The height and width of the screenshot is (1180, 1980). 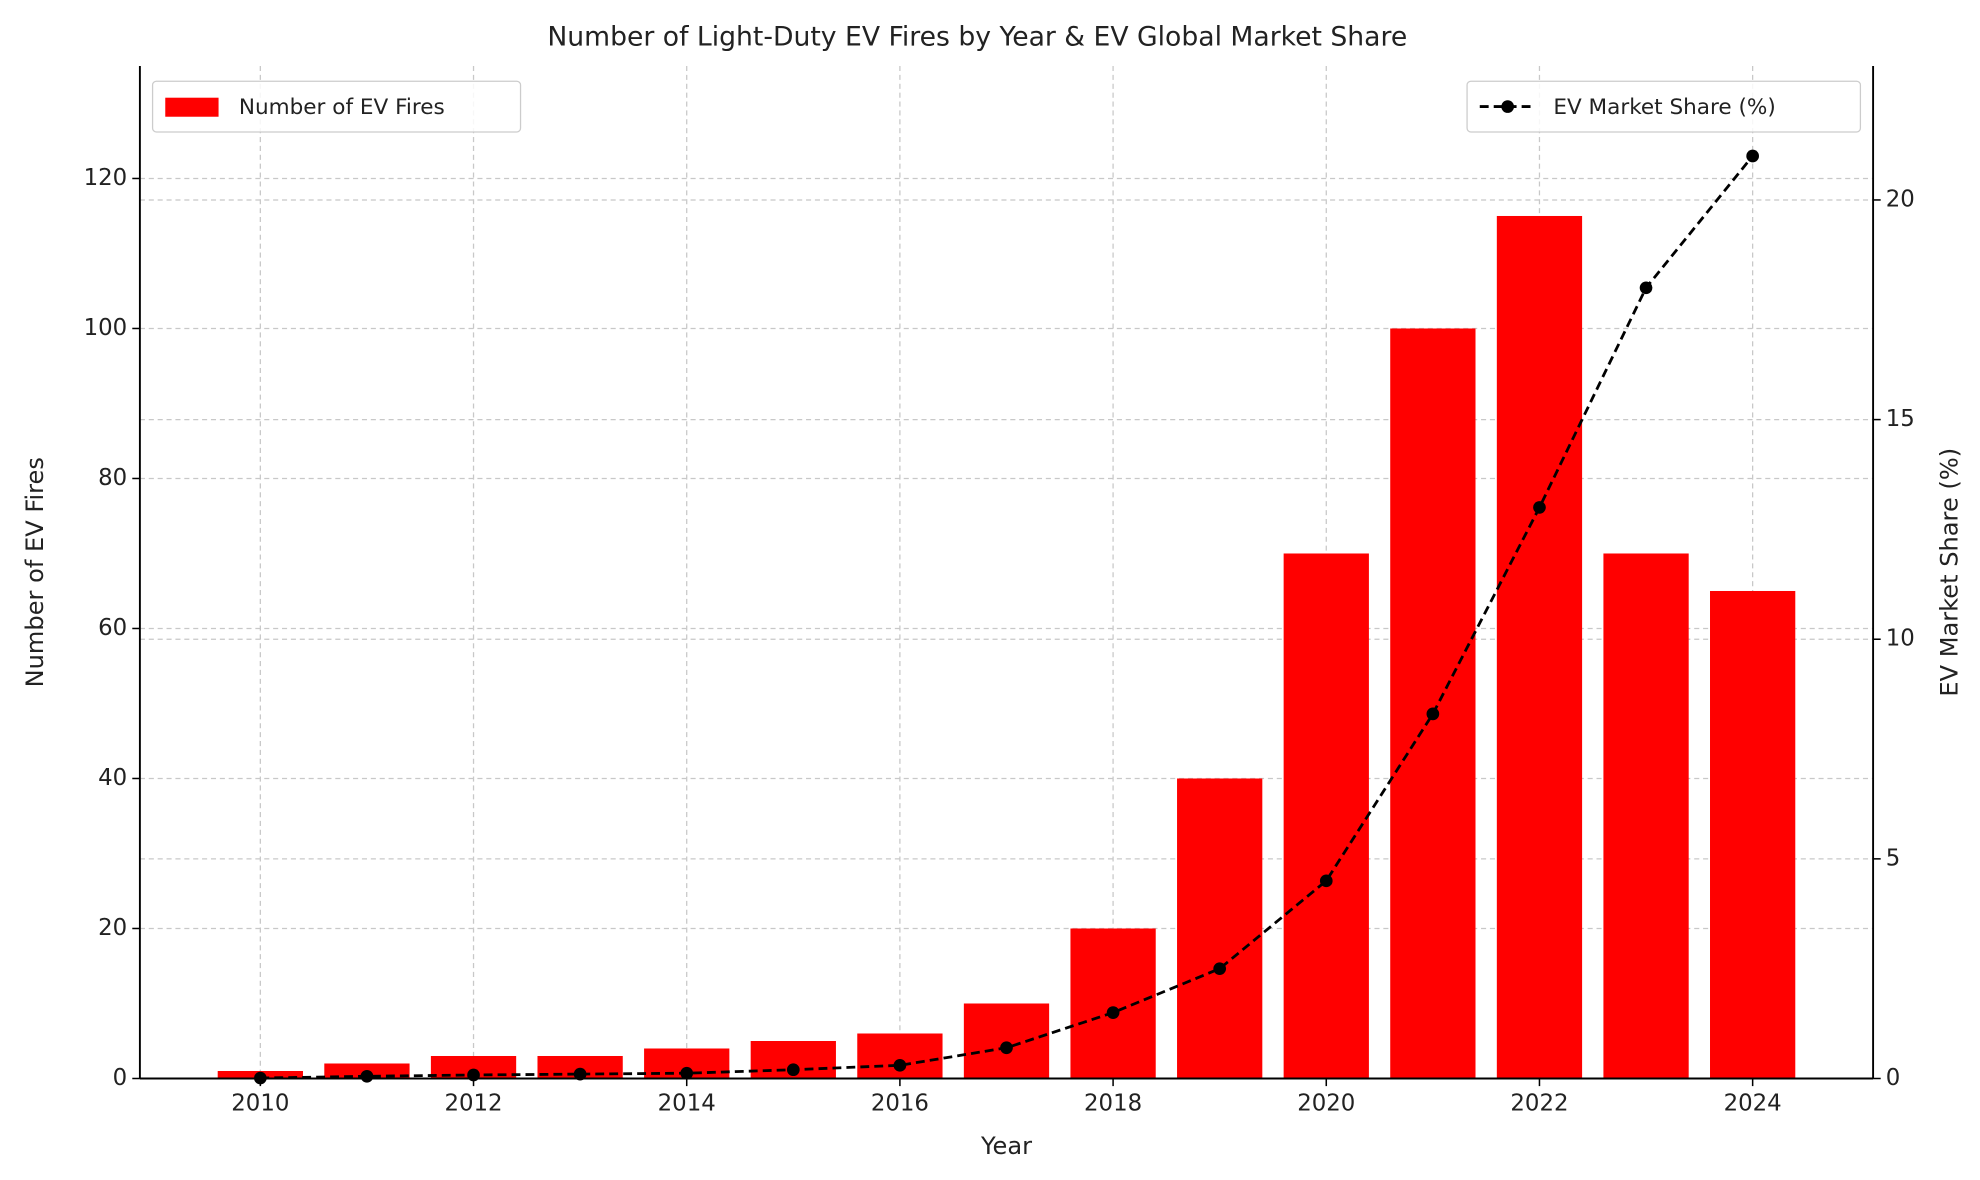 What do you see at coordinates (120, 1078) in the screenshot?
I see `y-tick-label: 0` at bounding box center [120, 1078].